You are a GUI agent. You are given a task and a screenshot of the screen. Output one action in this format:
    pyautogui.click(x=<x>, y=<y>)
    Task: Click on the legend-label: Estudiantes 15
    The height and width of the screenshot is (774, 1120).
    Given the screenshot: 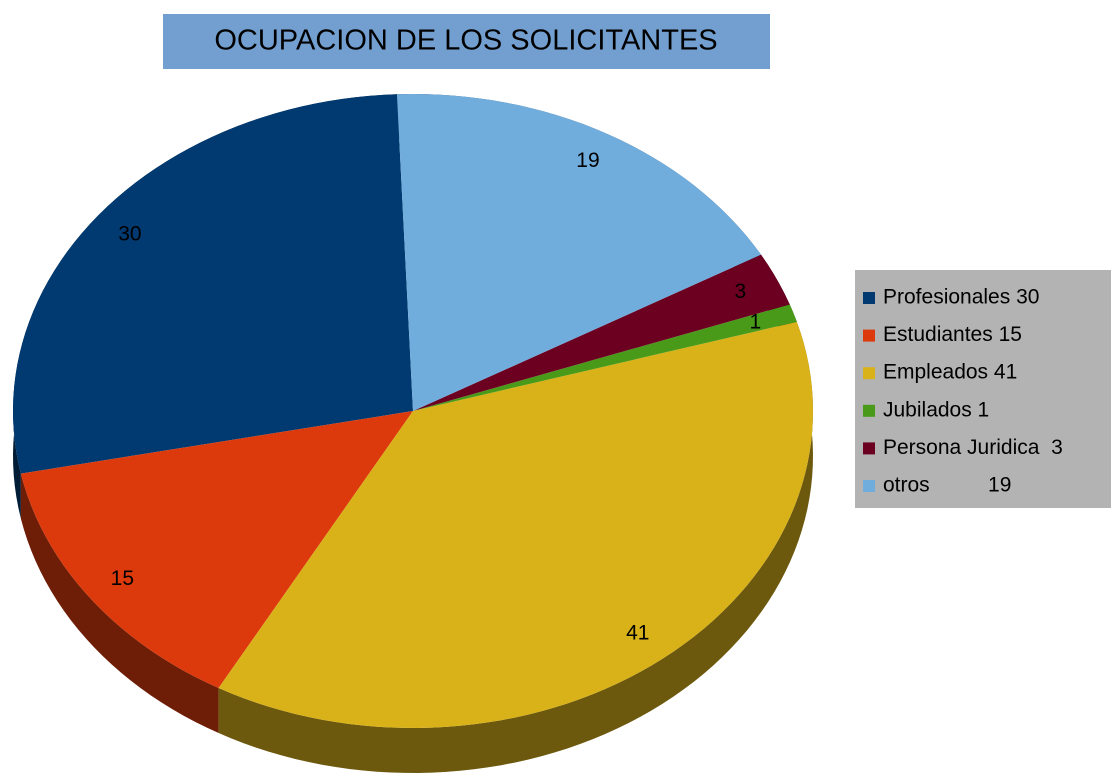 What is the action you would take?
    pyautogui.click(x=952, y=334)
    